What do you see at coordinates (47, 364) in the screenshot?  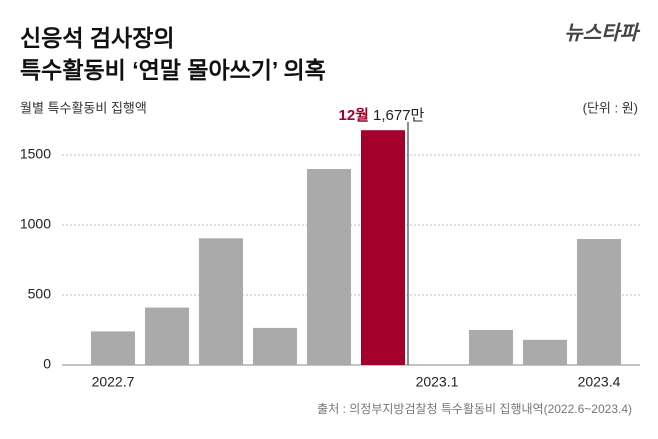 I see `y-tick-label: 0` at bounding box center [47, 364].